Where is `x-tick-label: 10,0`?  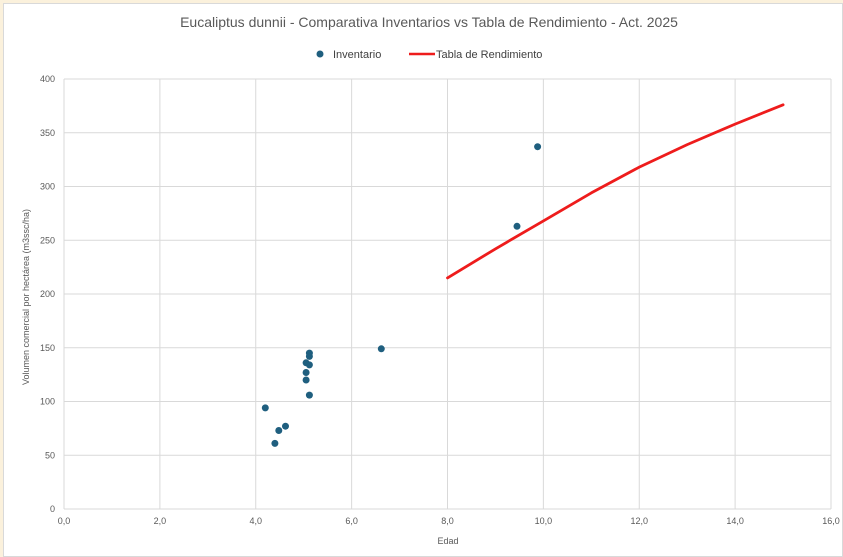 x-tick-label: 10,0 is located at coordinates (544, 521).